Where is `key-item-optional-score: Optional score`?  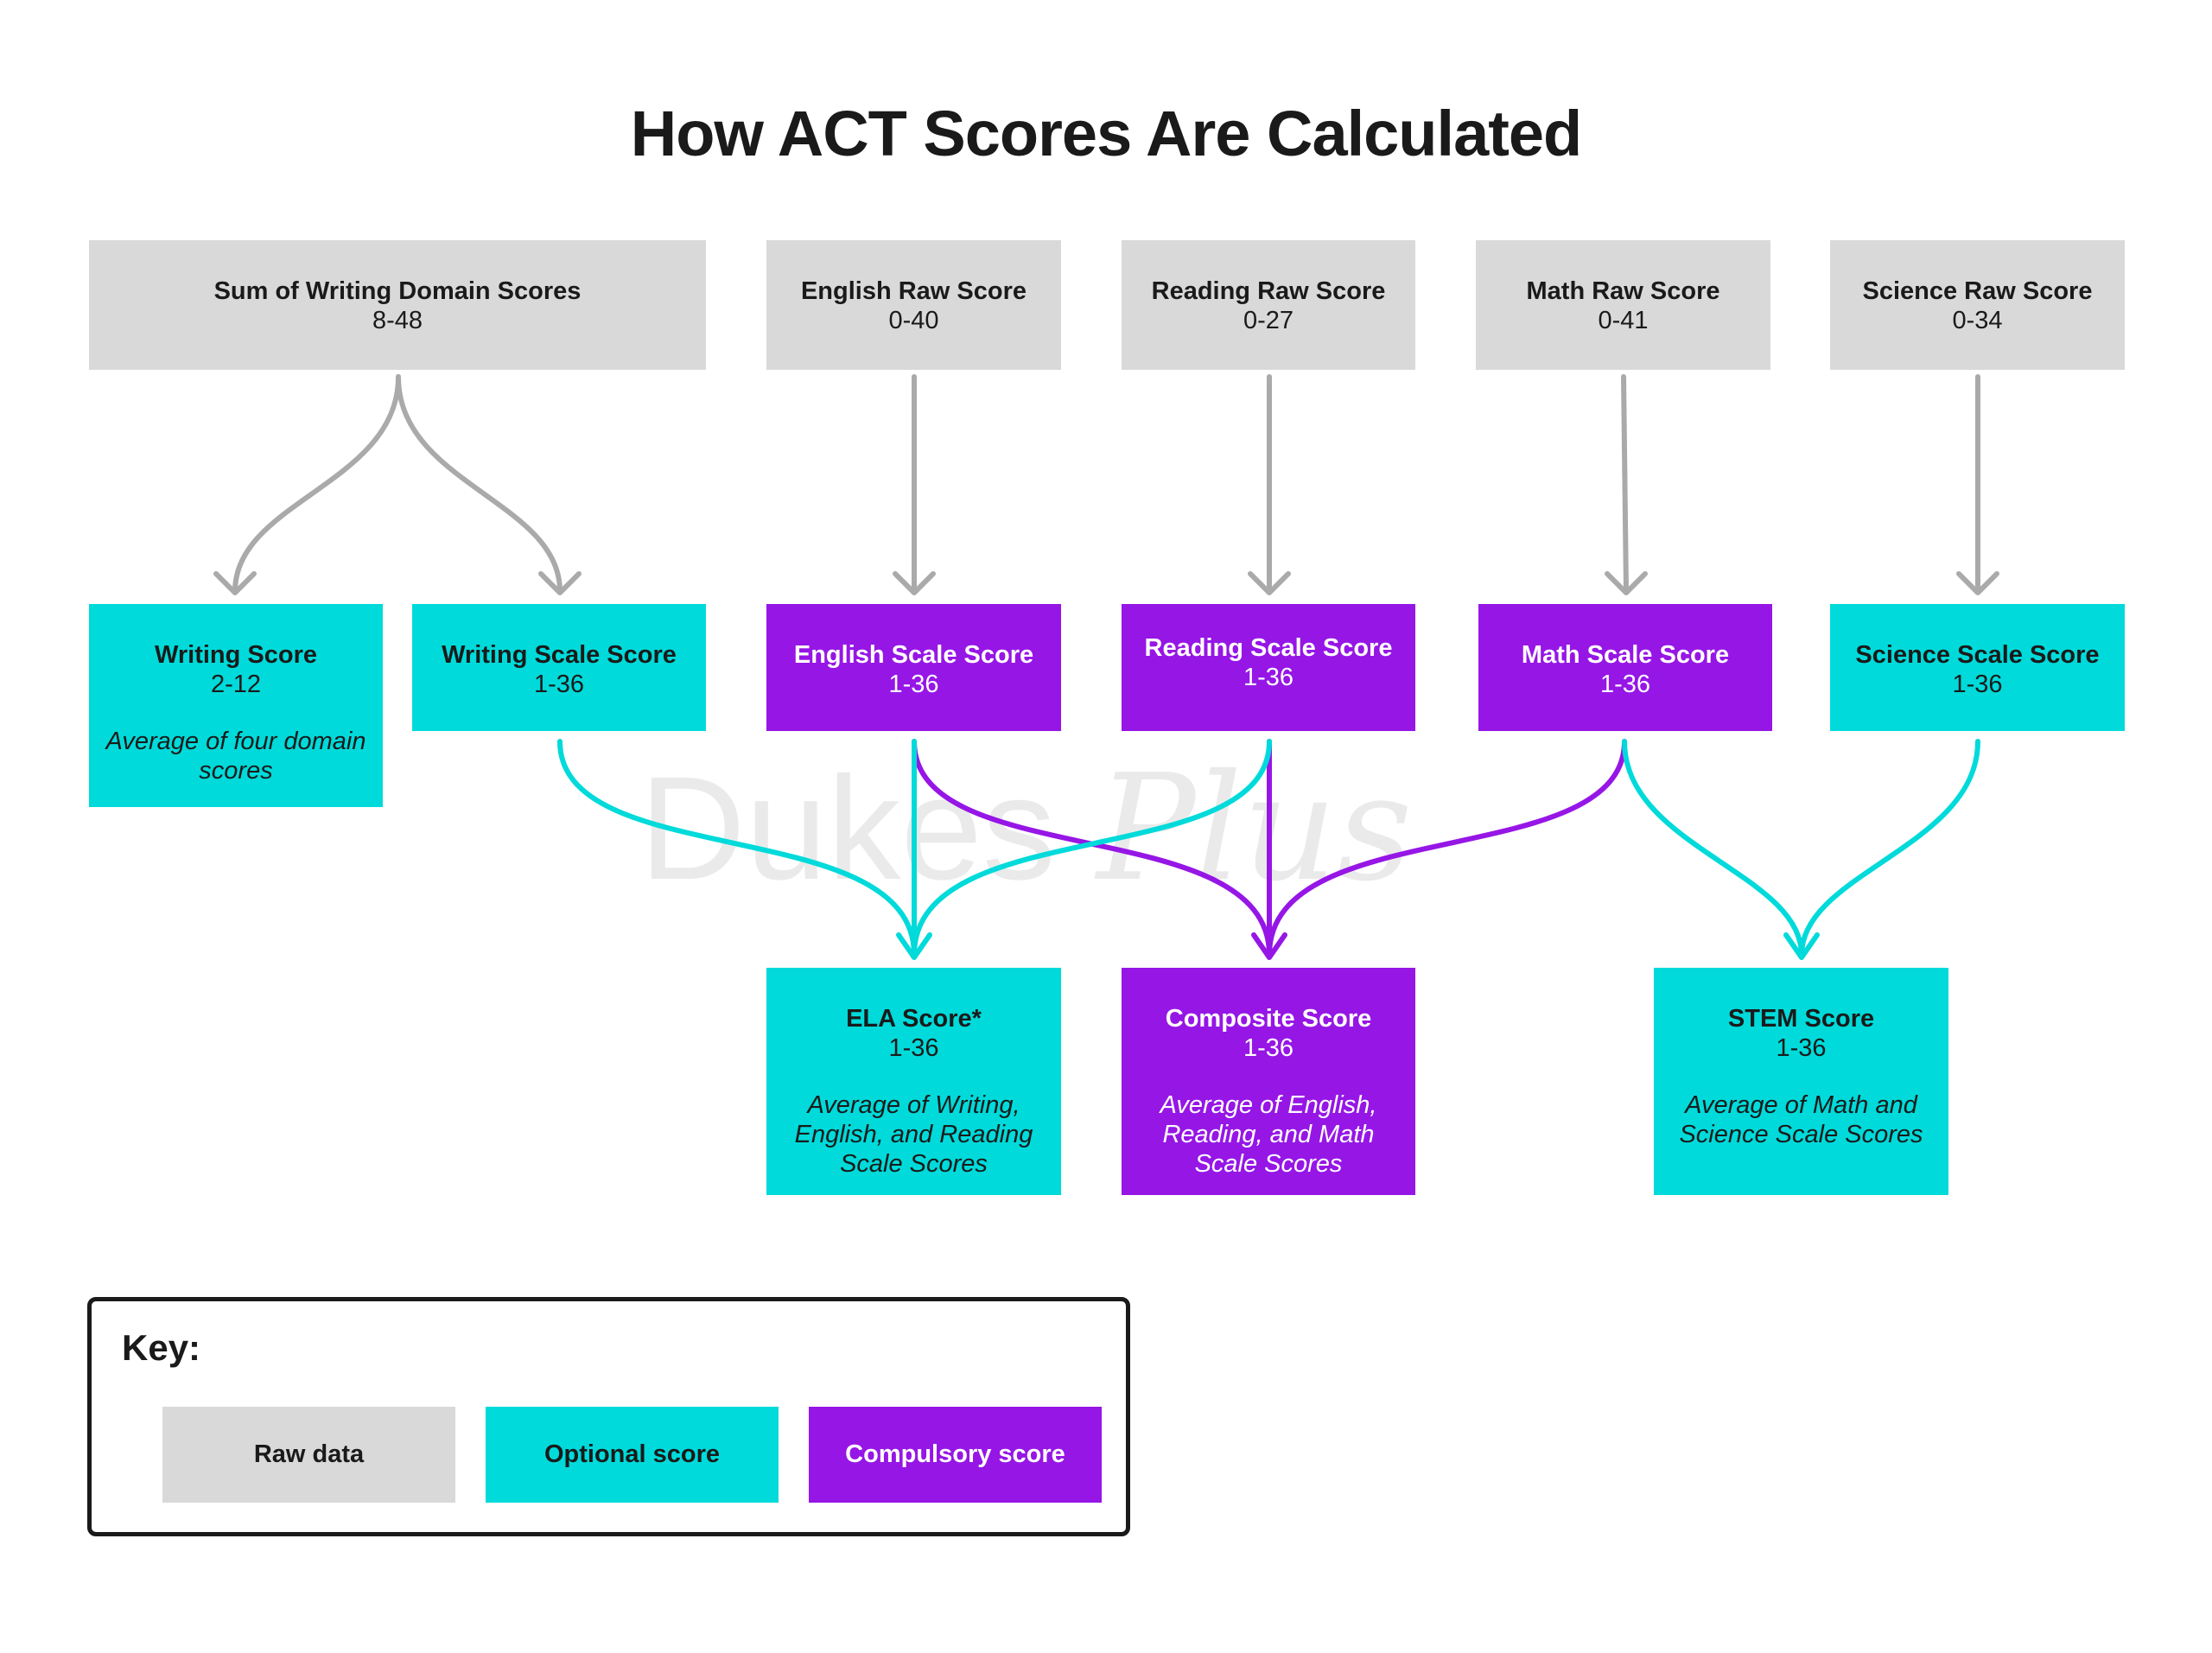
key-item-optional-score: Optional score is located at coordinates (632, 1455).